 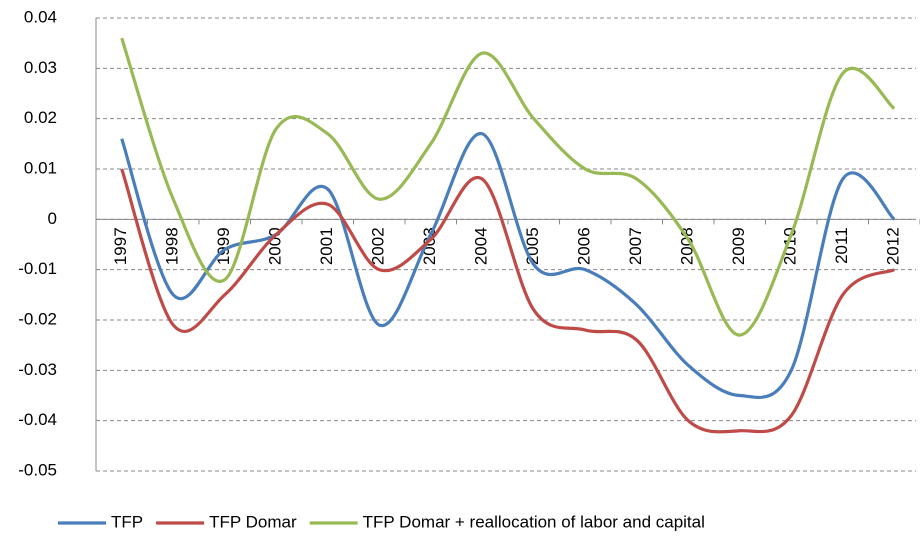 What do you see at coordinates (275, 246) in the screenshot?
I see `x-tick-label: 2000` at bounding box center [275, 246].